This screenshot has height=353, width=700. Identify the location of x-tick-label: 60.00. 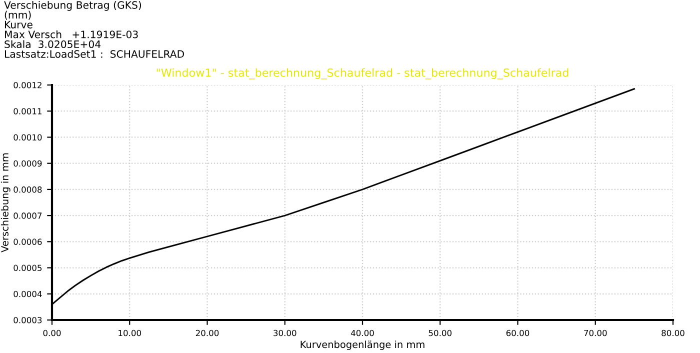
(518, 333).